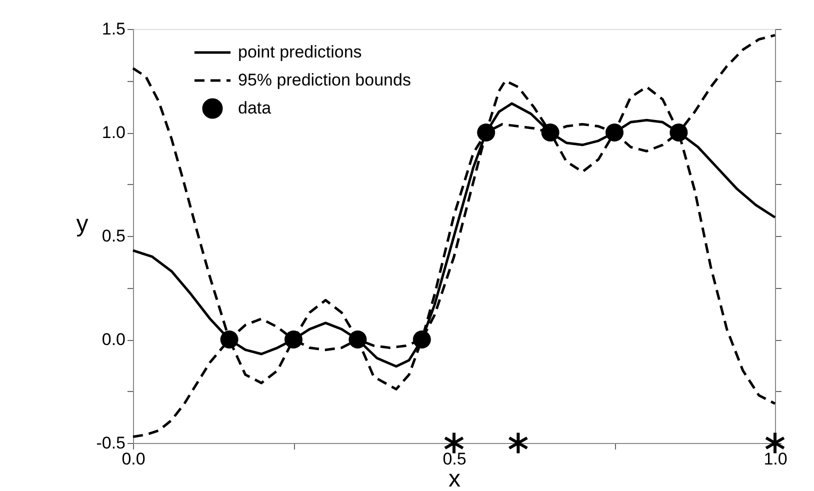 Image resolution: width=814 pixels, height=491 pixels. I want to click on legend-label: 95% prediction bounds, so click(324, 80).